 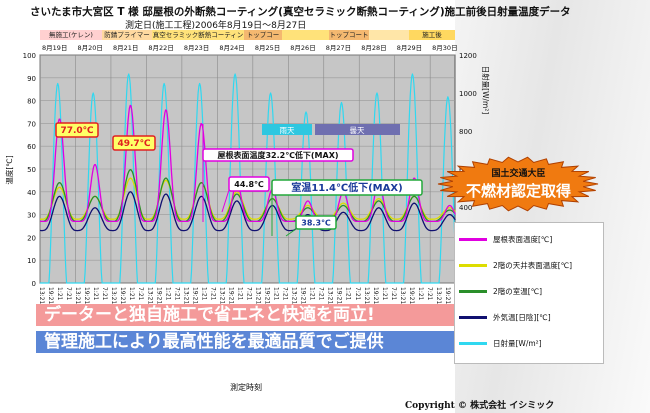 I want to click on y-tick-label: 80, so click(x=31, y=102).